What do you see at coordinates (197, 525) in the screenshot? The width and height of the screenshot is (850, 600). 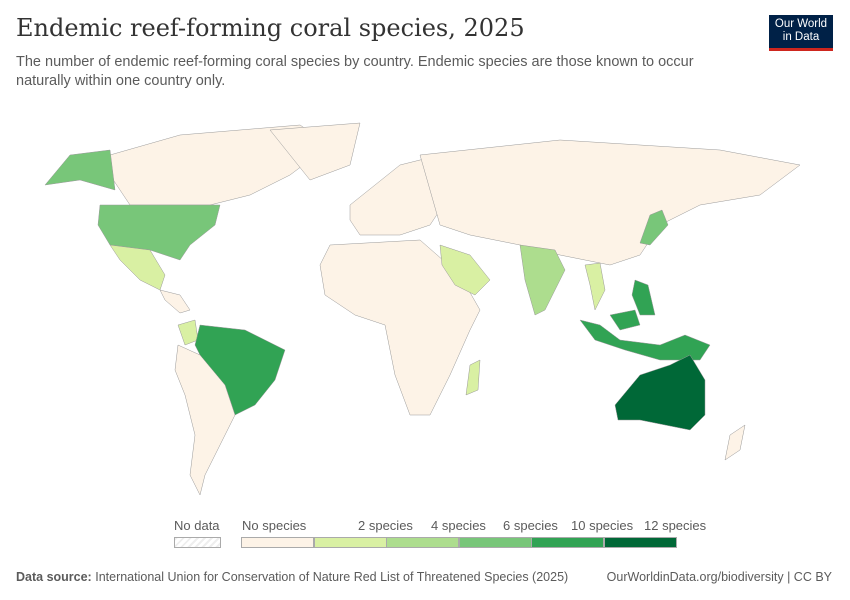 I see `legend-no-data-label: No data` at bounding box center [197, 525].